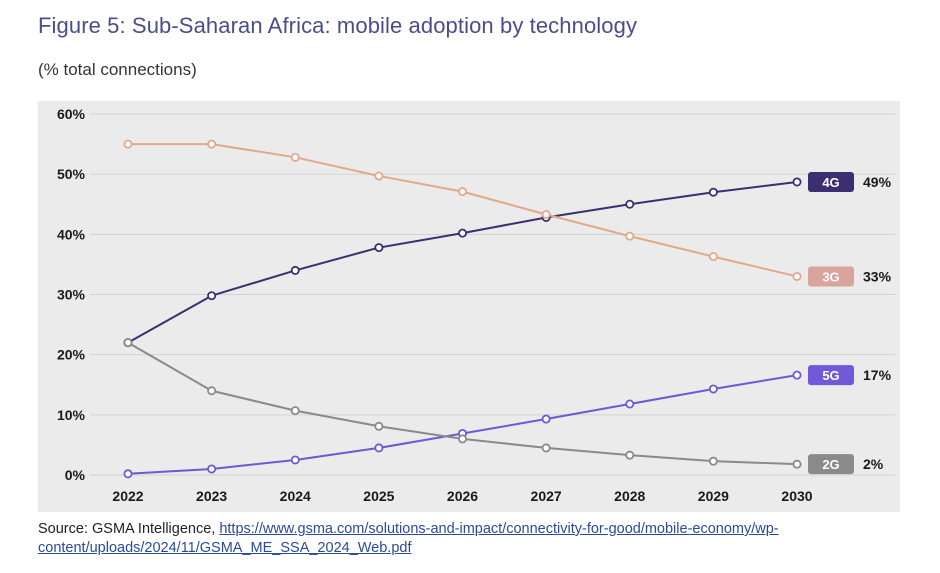 The image size is (940, 573). I want to click on y-tick-label: 10%, so click(71, 415).